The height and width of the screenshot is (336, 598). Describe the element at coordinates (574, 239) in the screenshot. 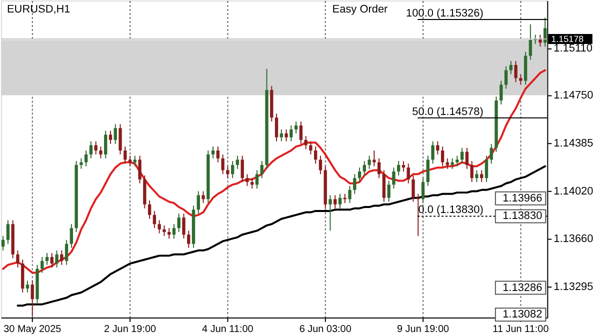

I see `y-tick-label: 1.13660` at that location.